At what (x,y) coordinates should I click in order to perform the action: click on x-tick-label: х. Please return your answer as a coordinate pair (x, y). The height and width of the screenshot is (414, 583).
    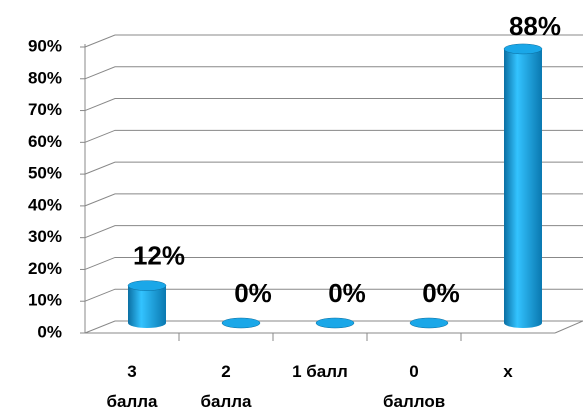
    Looking at the image, I should click on (508, 371).